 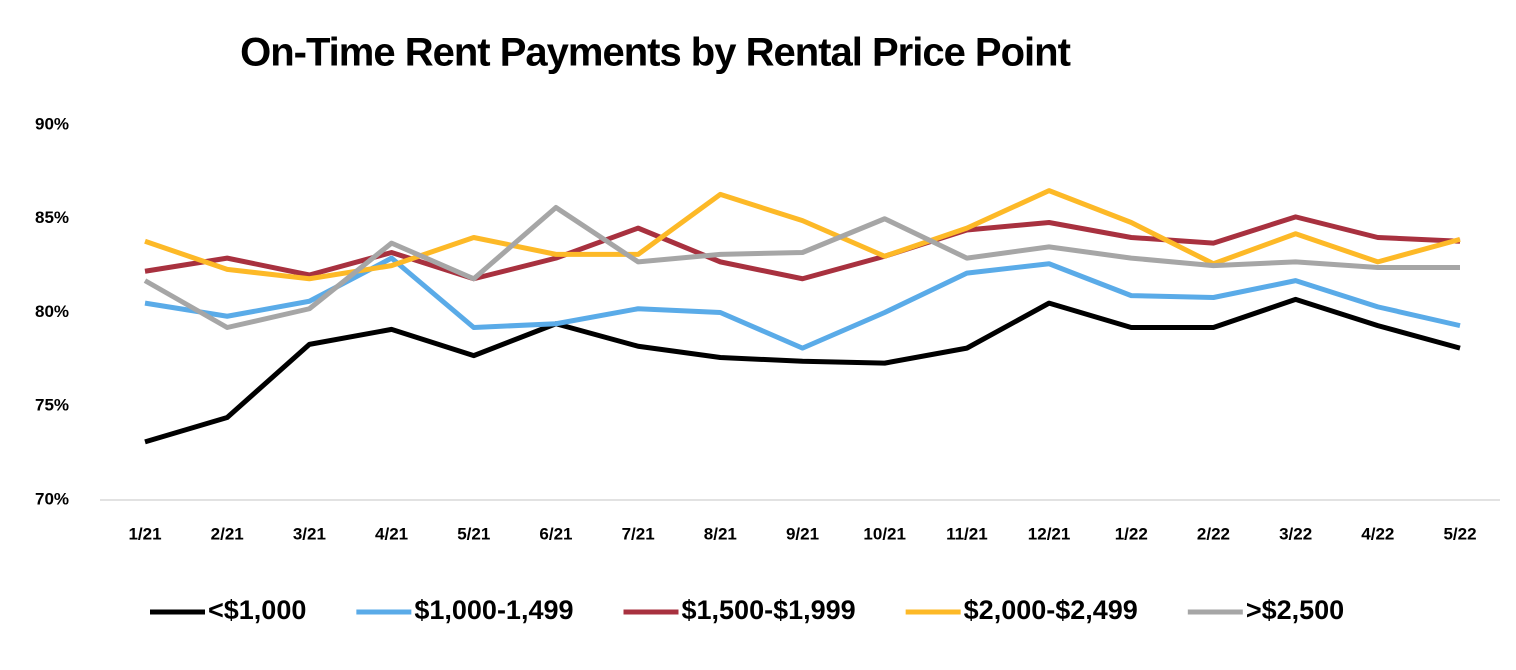 I want to click on y-tick-label: 70%, so click(x=52, y=498).